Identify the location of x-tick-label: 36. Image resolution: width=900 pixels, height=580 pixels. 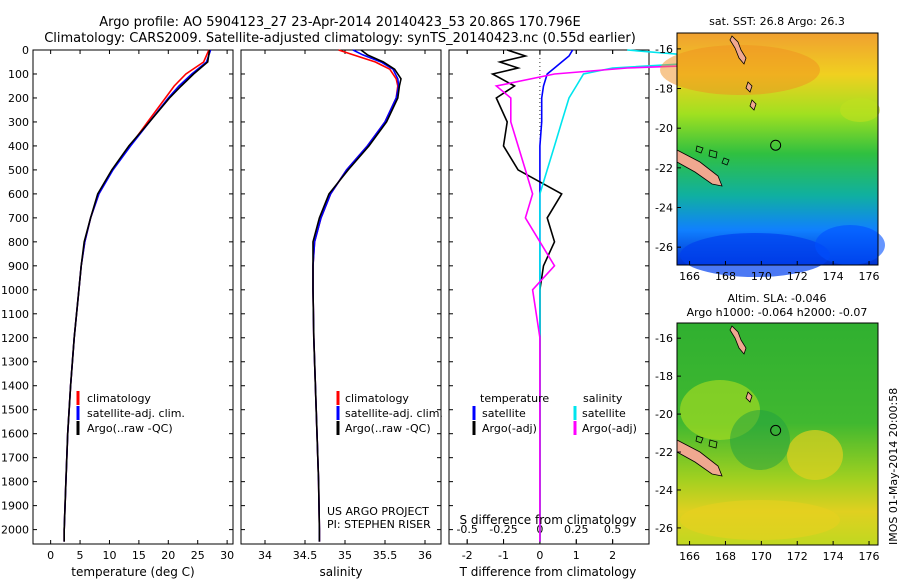
(425, 555).